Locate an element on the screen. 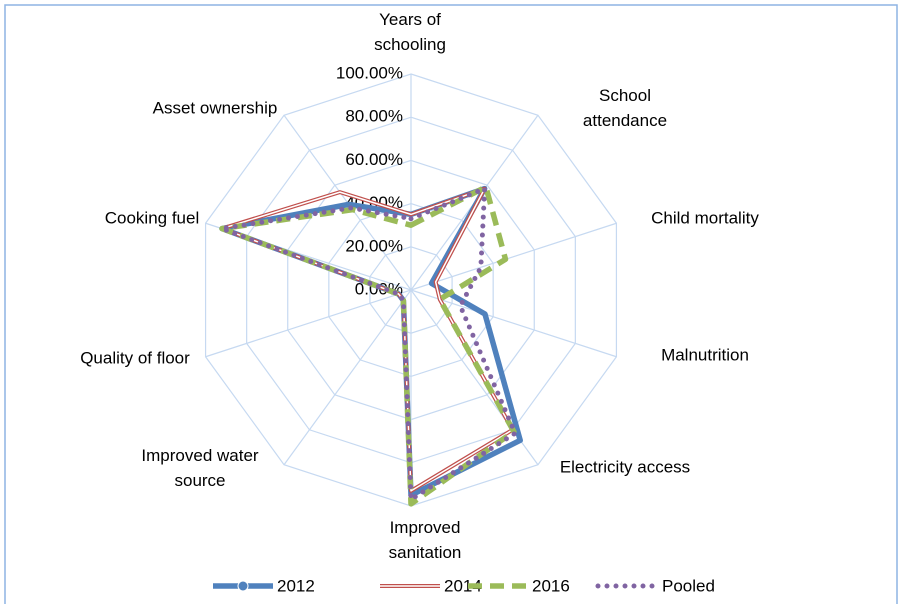 This screenshot has width=902, height=604. category-label: Improved sanitation is located at coordinates (425, 540).